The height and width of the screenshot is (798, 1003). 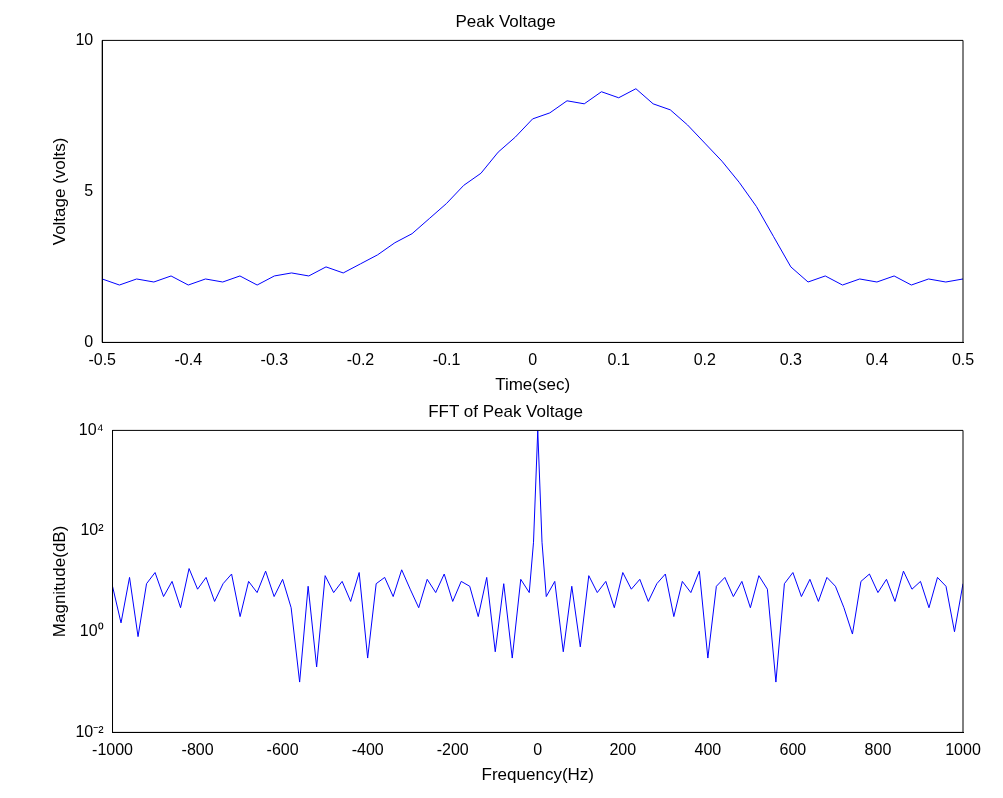 What do you see at coordinates (89, 190) in the screenshot?
I see `y-tick-label: 5` at bounding box center [89, 190].